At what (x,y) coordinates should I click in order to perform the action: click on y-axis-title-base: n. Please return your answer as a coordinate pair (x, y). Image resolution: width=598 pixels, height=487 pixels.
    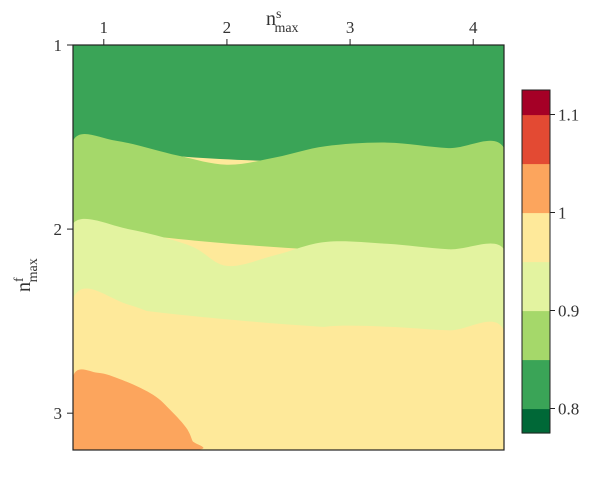
    Looking at the image, I should click on (24, 287).